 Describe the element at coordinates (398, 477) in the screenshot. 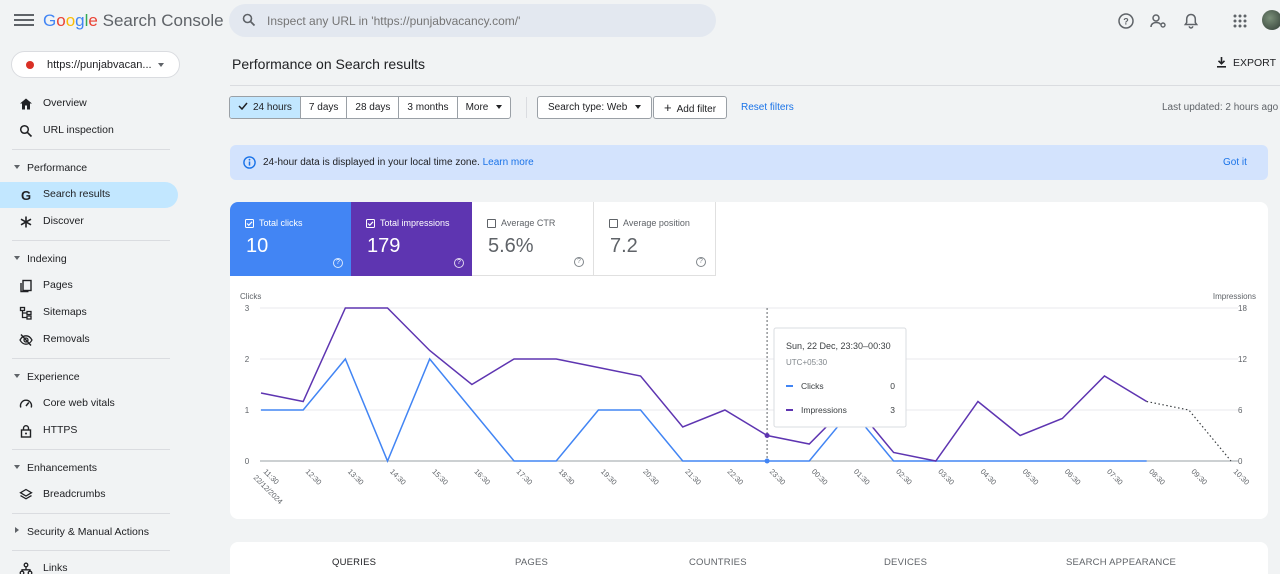

I see `x-tick-label: 14:30` at that location.